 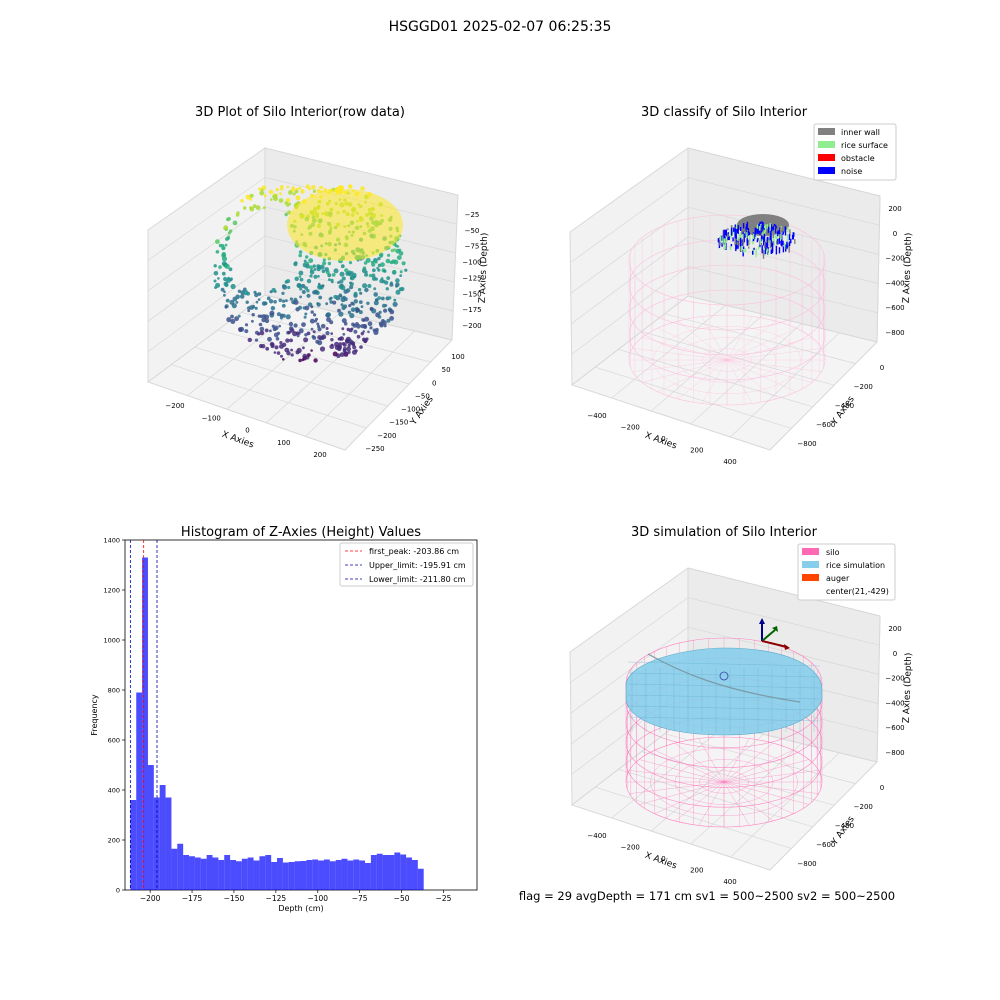 What do you see at coordinates (806, 864) in the screenshot?
I see `simulation-y-tick: −800` at bounding box center [806, 864].